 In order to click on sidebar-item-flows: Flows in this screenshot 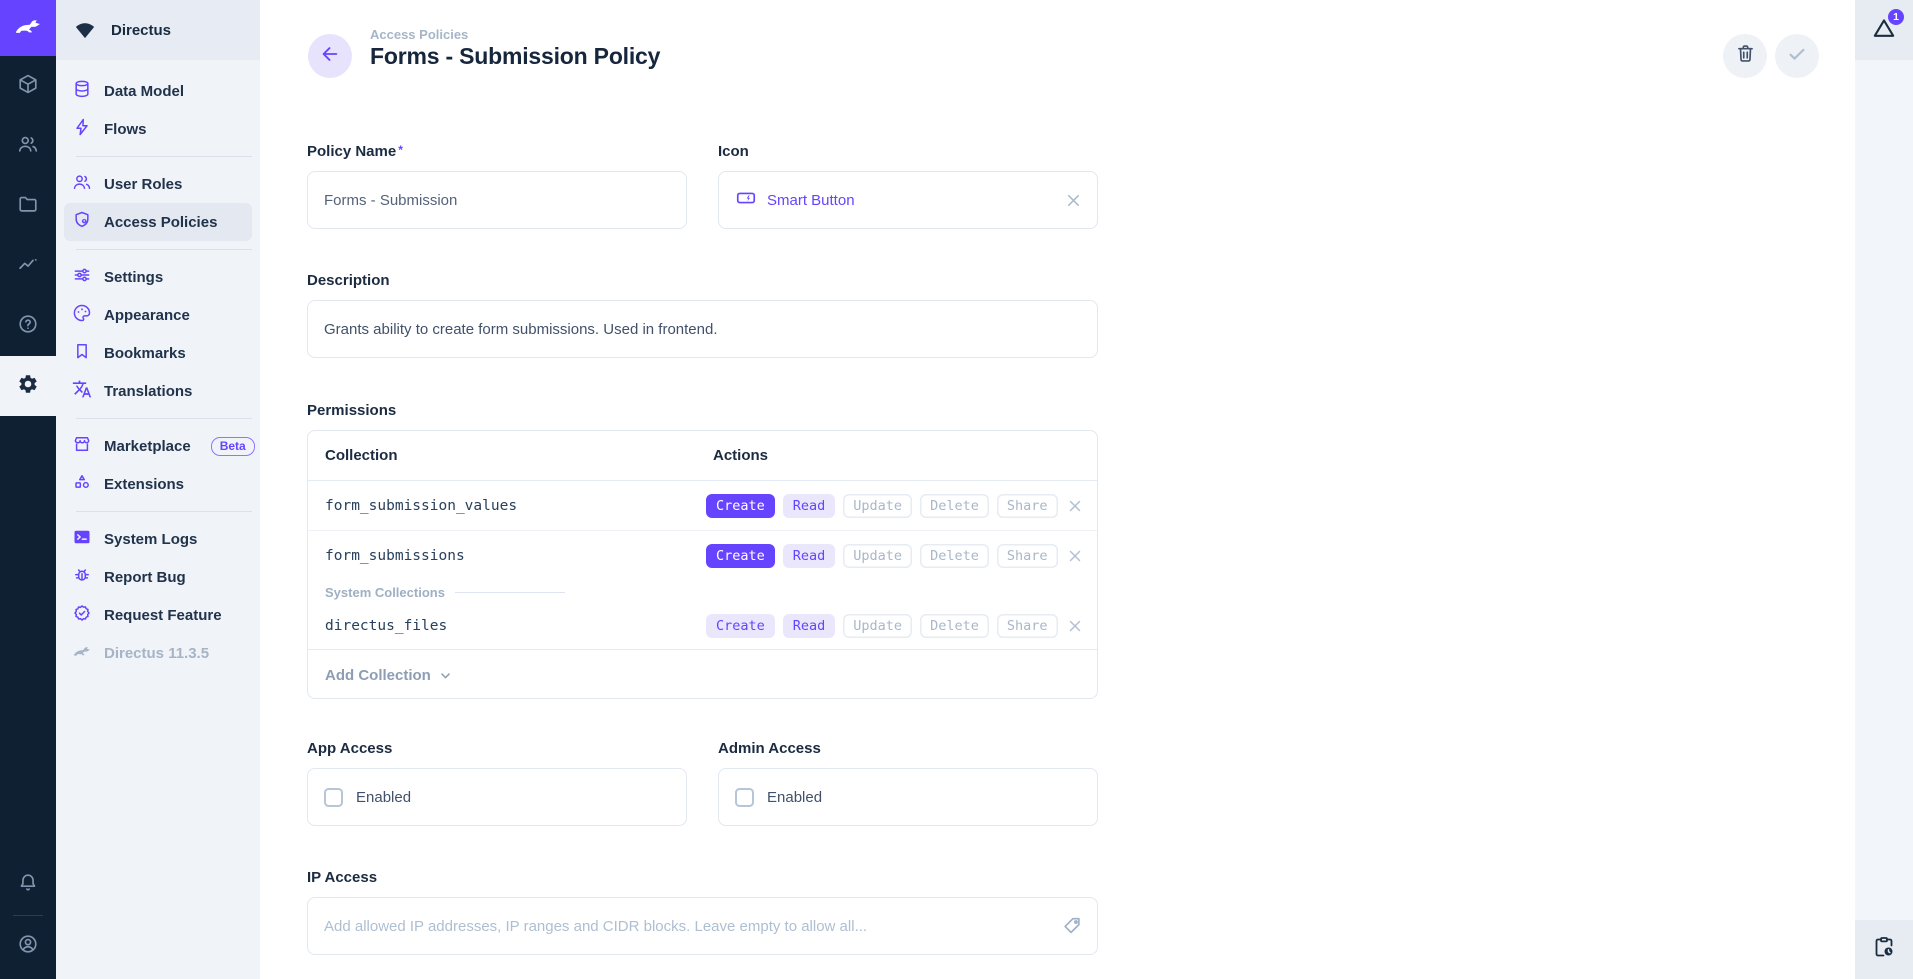, I will do `click(158, 129)`.